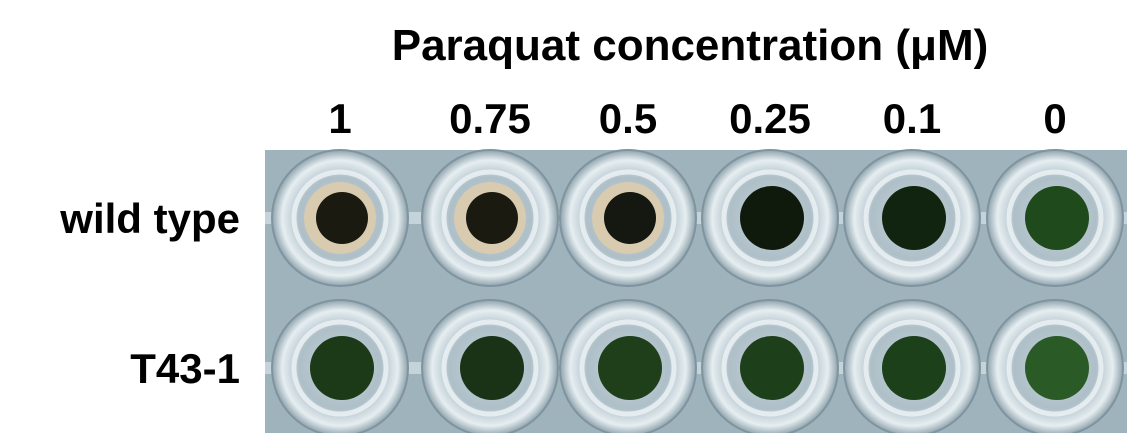 This screenshot has height=433, width=1127. I want to click on row-label: wild type, so click(149, 218).